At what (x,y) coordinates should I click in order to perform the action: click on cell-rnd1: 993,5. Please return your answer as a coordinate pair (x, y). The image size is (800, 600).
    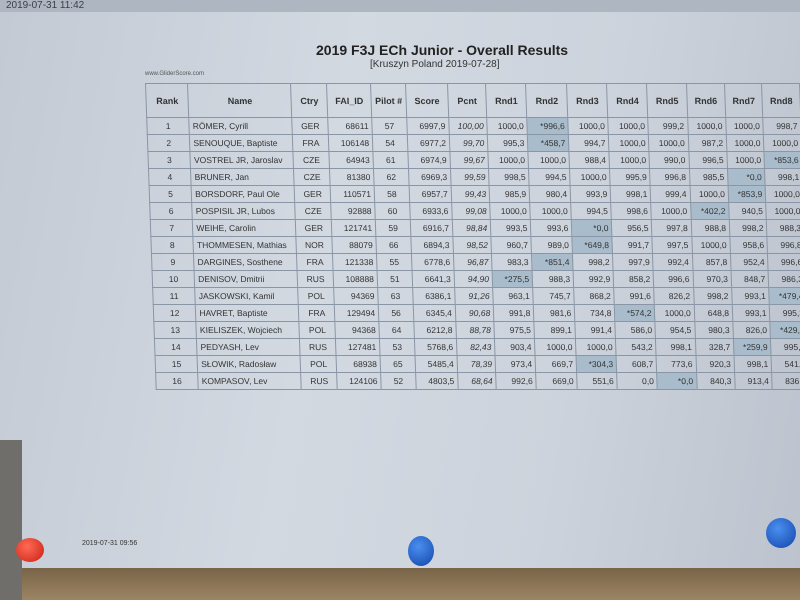
    Looking at the image, I should click on (511, 228).